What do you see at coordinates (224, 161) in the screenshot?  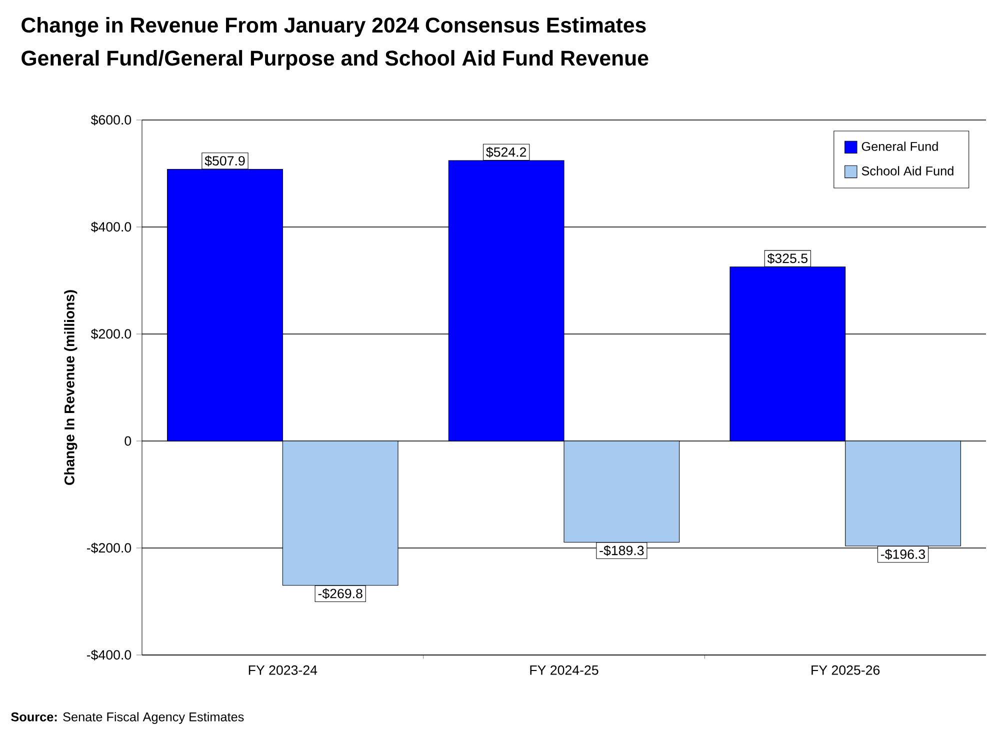 I see `data-label: $507.9` at bounding box center [224, 161].